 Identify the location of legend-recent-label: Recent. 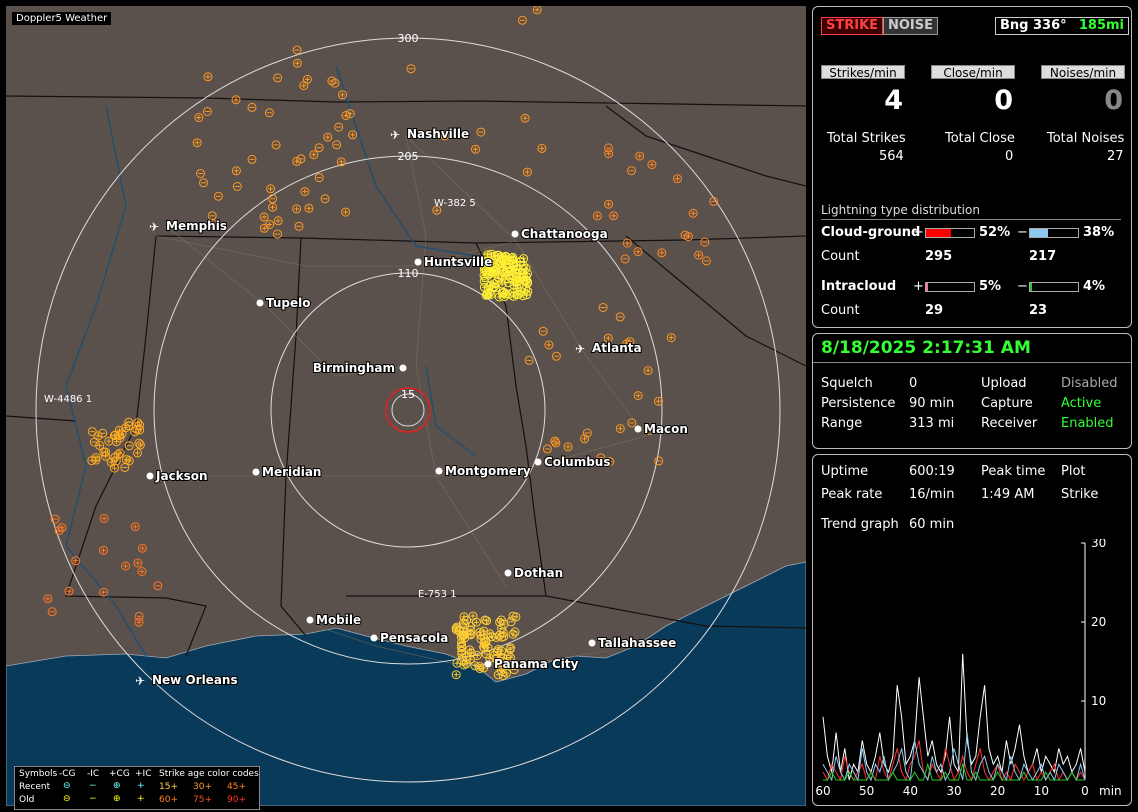
(35, 787).